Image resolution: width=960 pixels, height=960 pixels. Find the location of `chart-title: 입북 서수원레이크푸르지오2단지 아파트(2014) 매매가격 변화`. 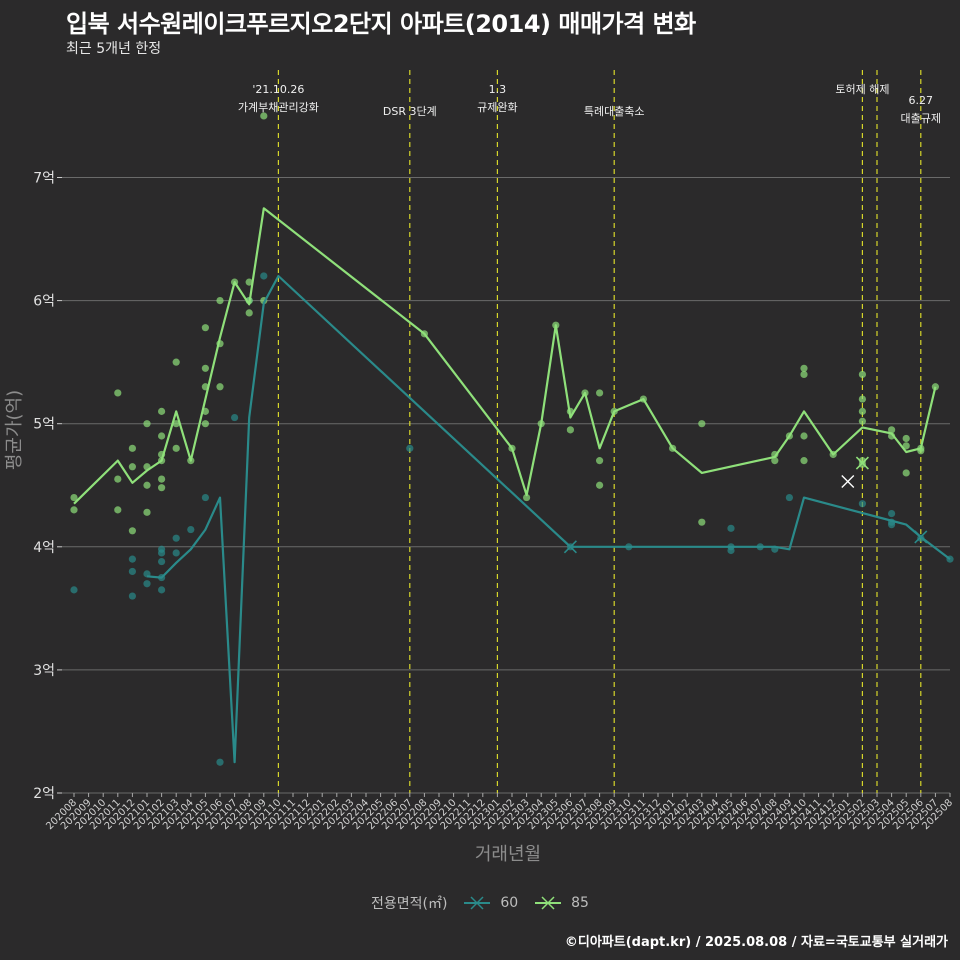

chart-title: 입북 서수원레이크푸르지오2단지 아파트(2014) 매매가격 변화 is located at coordinates (381, 24).